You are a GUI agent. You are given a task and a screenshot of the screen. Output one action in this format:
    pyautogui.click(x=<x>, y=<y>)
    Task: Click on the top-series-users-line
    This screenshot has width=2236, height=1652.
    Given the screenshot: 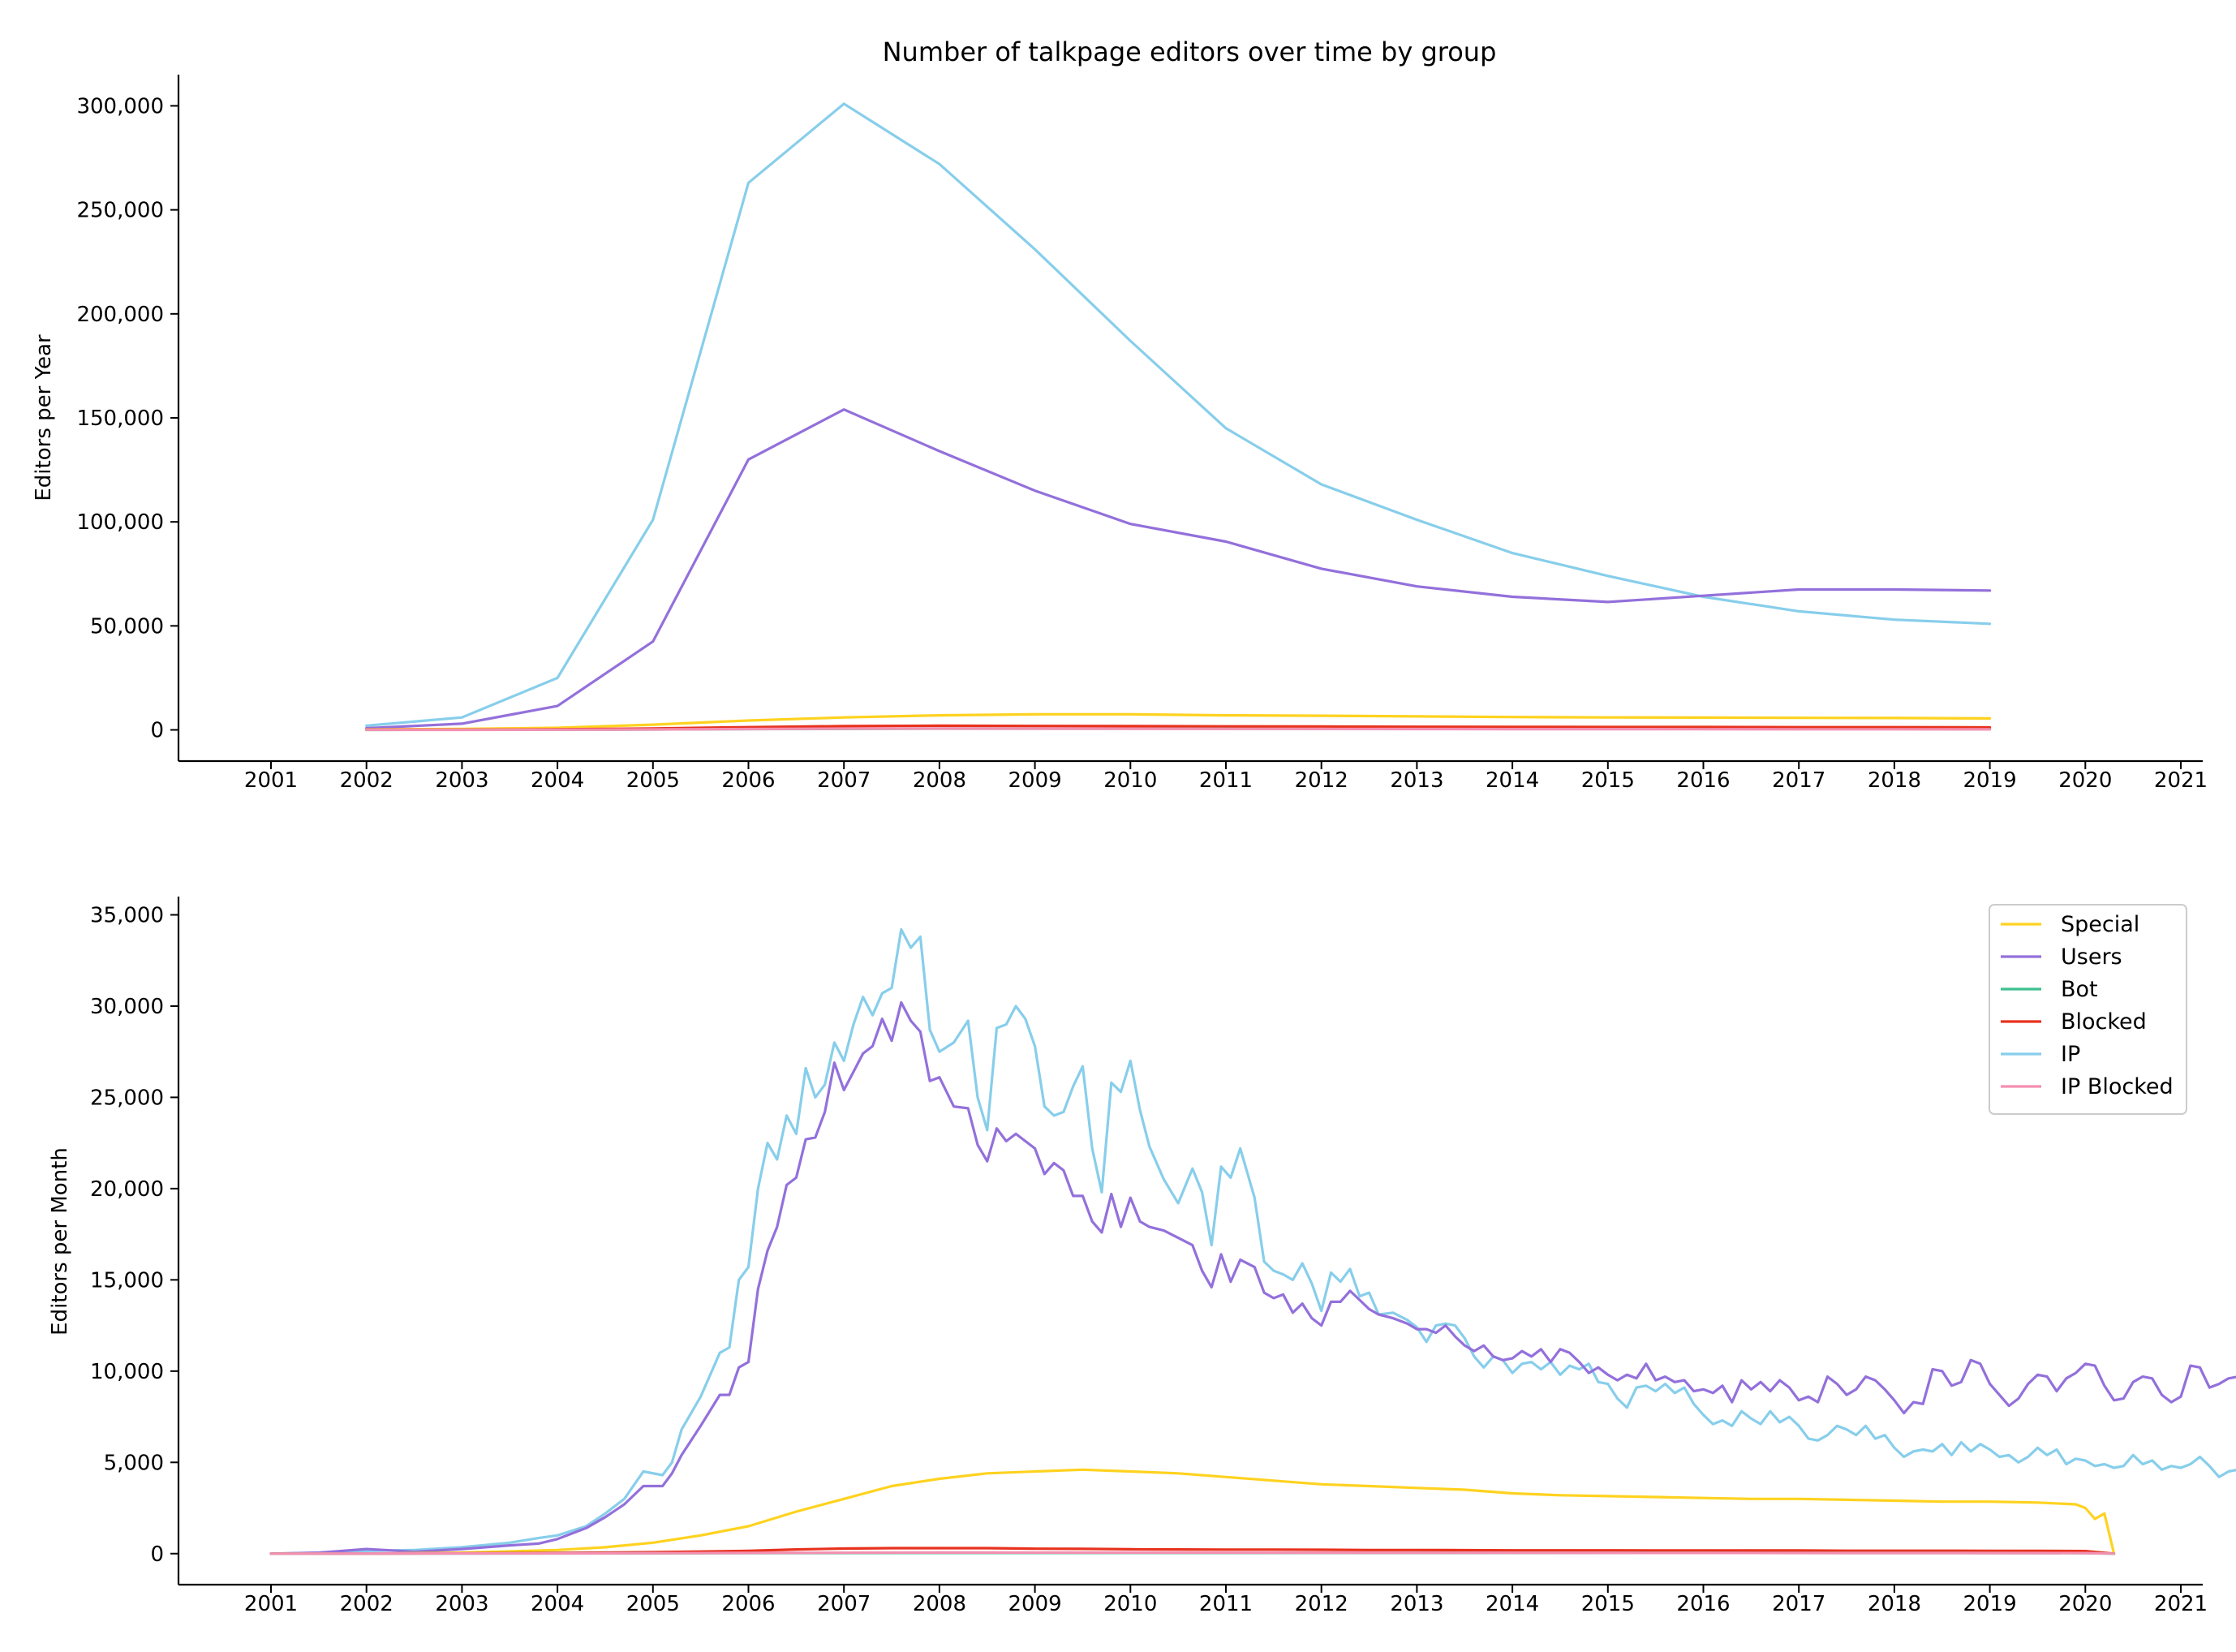 What is the action you would take?
    pyautogui.click(x=1178, y=569)
    